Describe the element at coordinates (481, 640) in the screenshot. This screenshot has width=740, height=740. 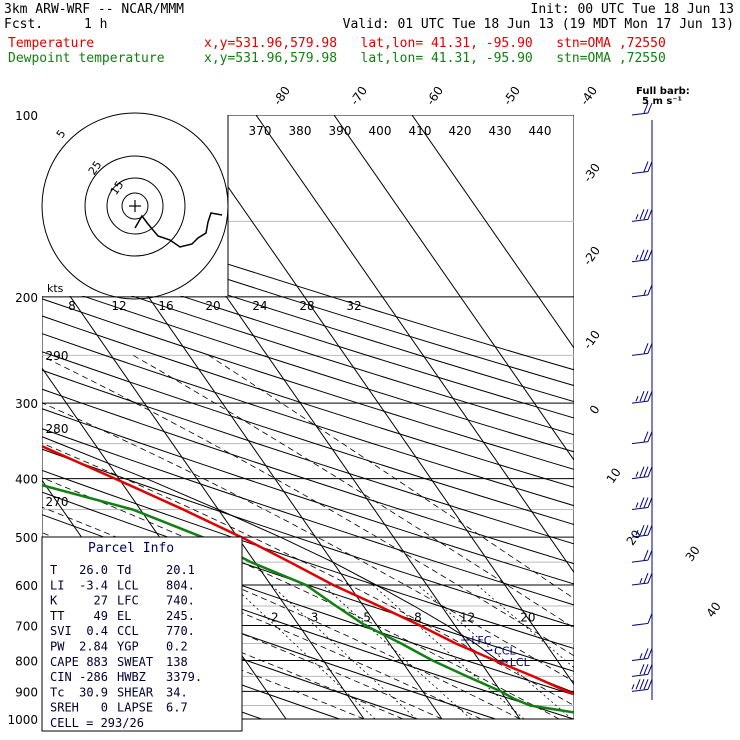
I see `level-marker-label: LFC` at that location.